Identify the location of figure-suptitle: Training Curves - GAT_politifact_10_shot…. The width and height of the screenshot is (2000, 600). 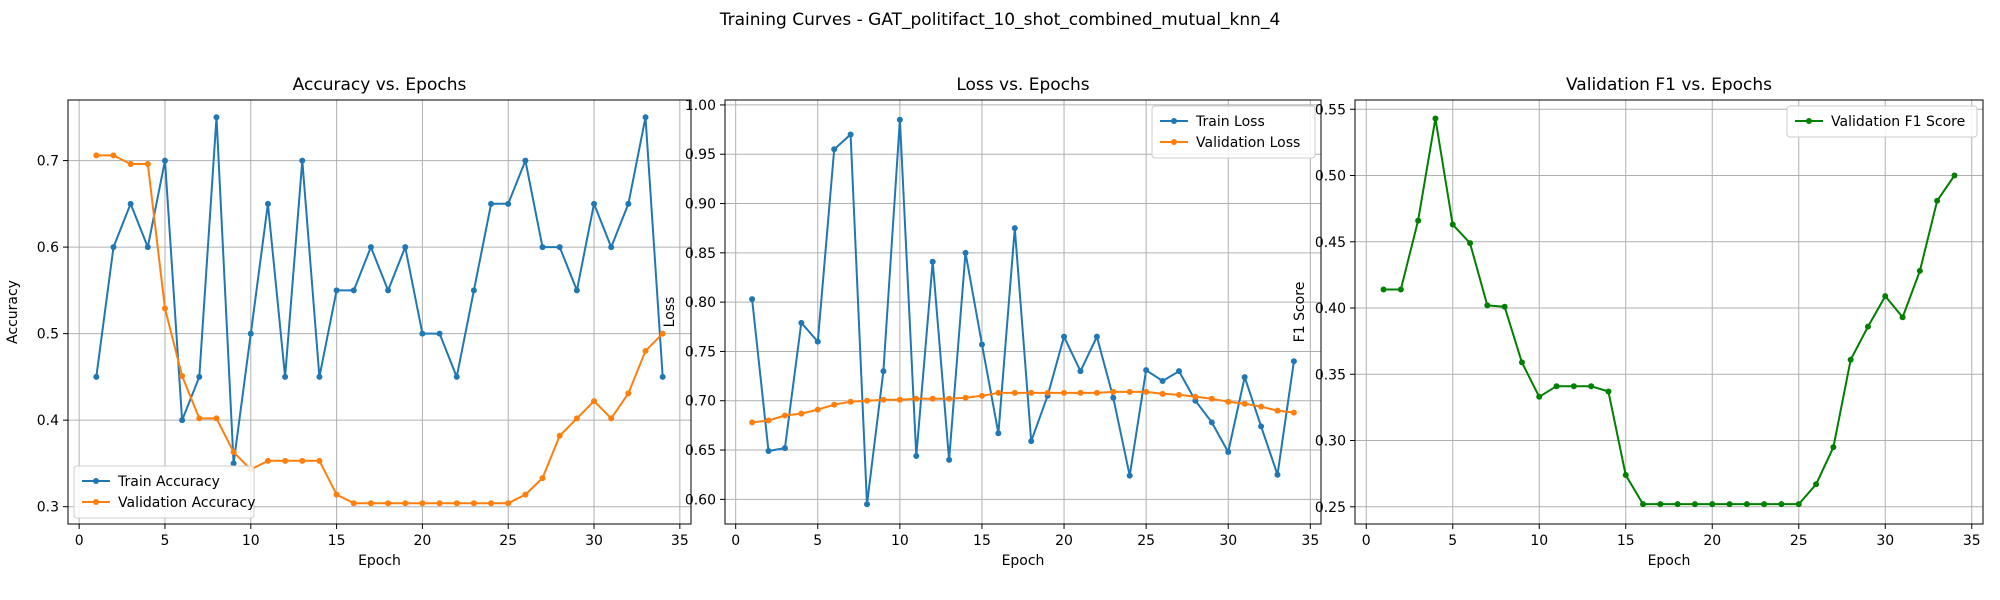
(1000, 20).